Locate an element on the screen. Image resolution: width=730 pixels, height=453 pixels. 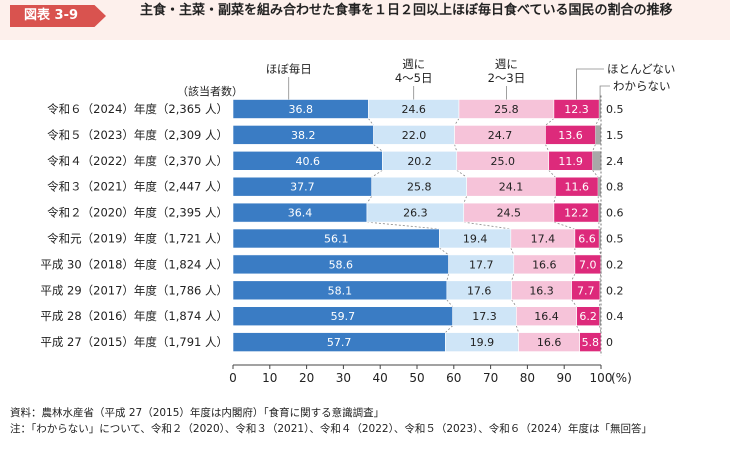
bar-value-label: 40.6 is located at coordinates (307, 161).